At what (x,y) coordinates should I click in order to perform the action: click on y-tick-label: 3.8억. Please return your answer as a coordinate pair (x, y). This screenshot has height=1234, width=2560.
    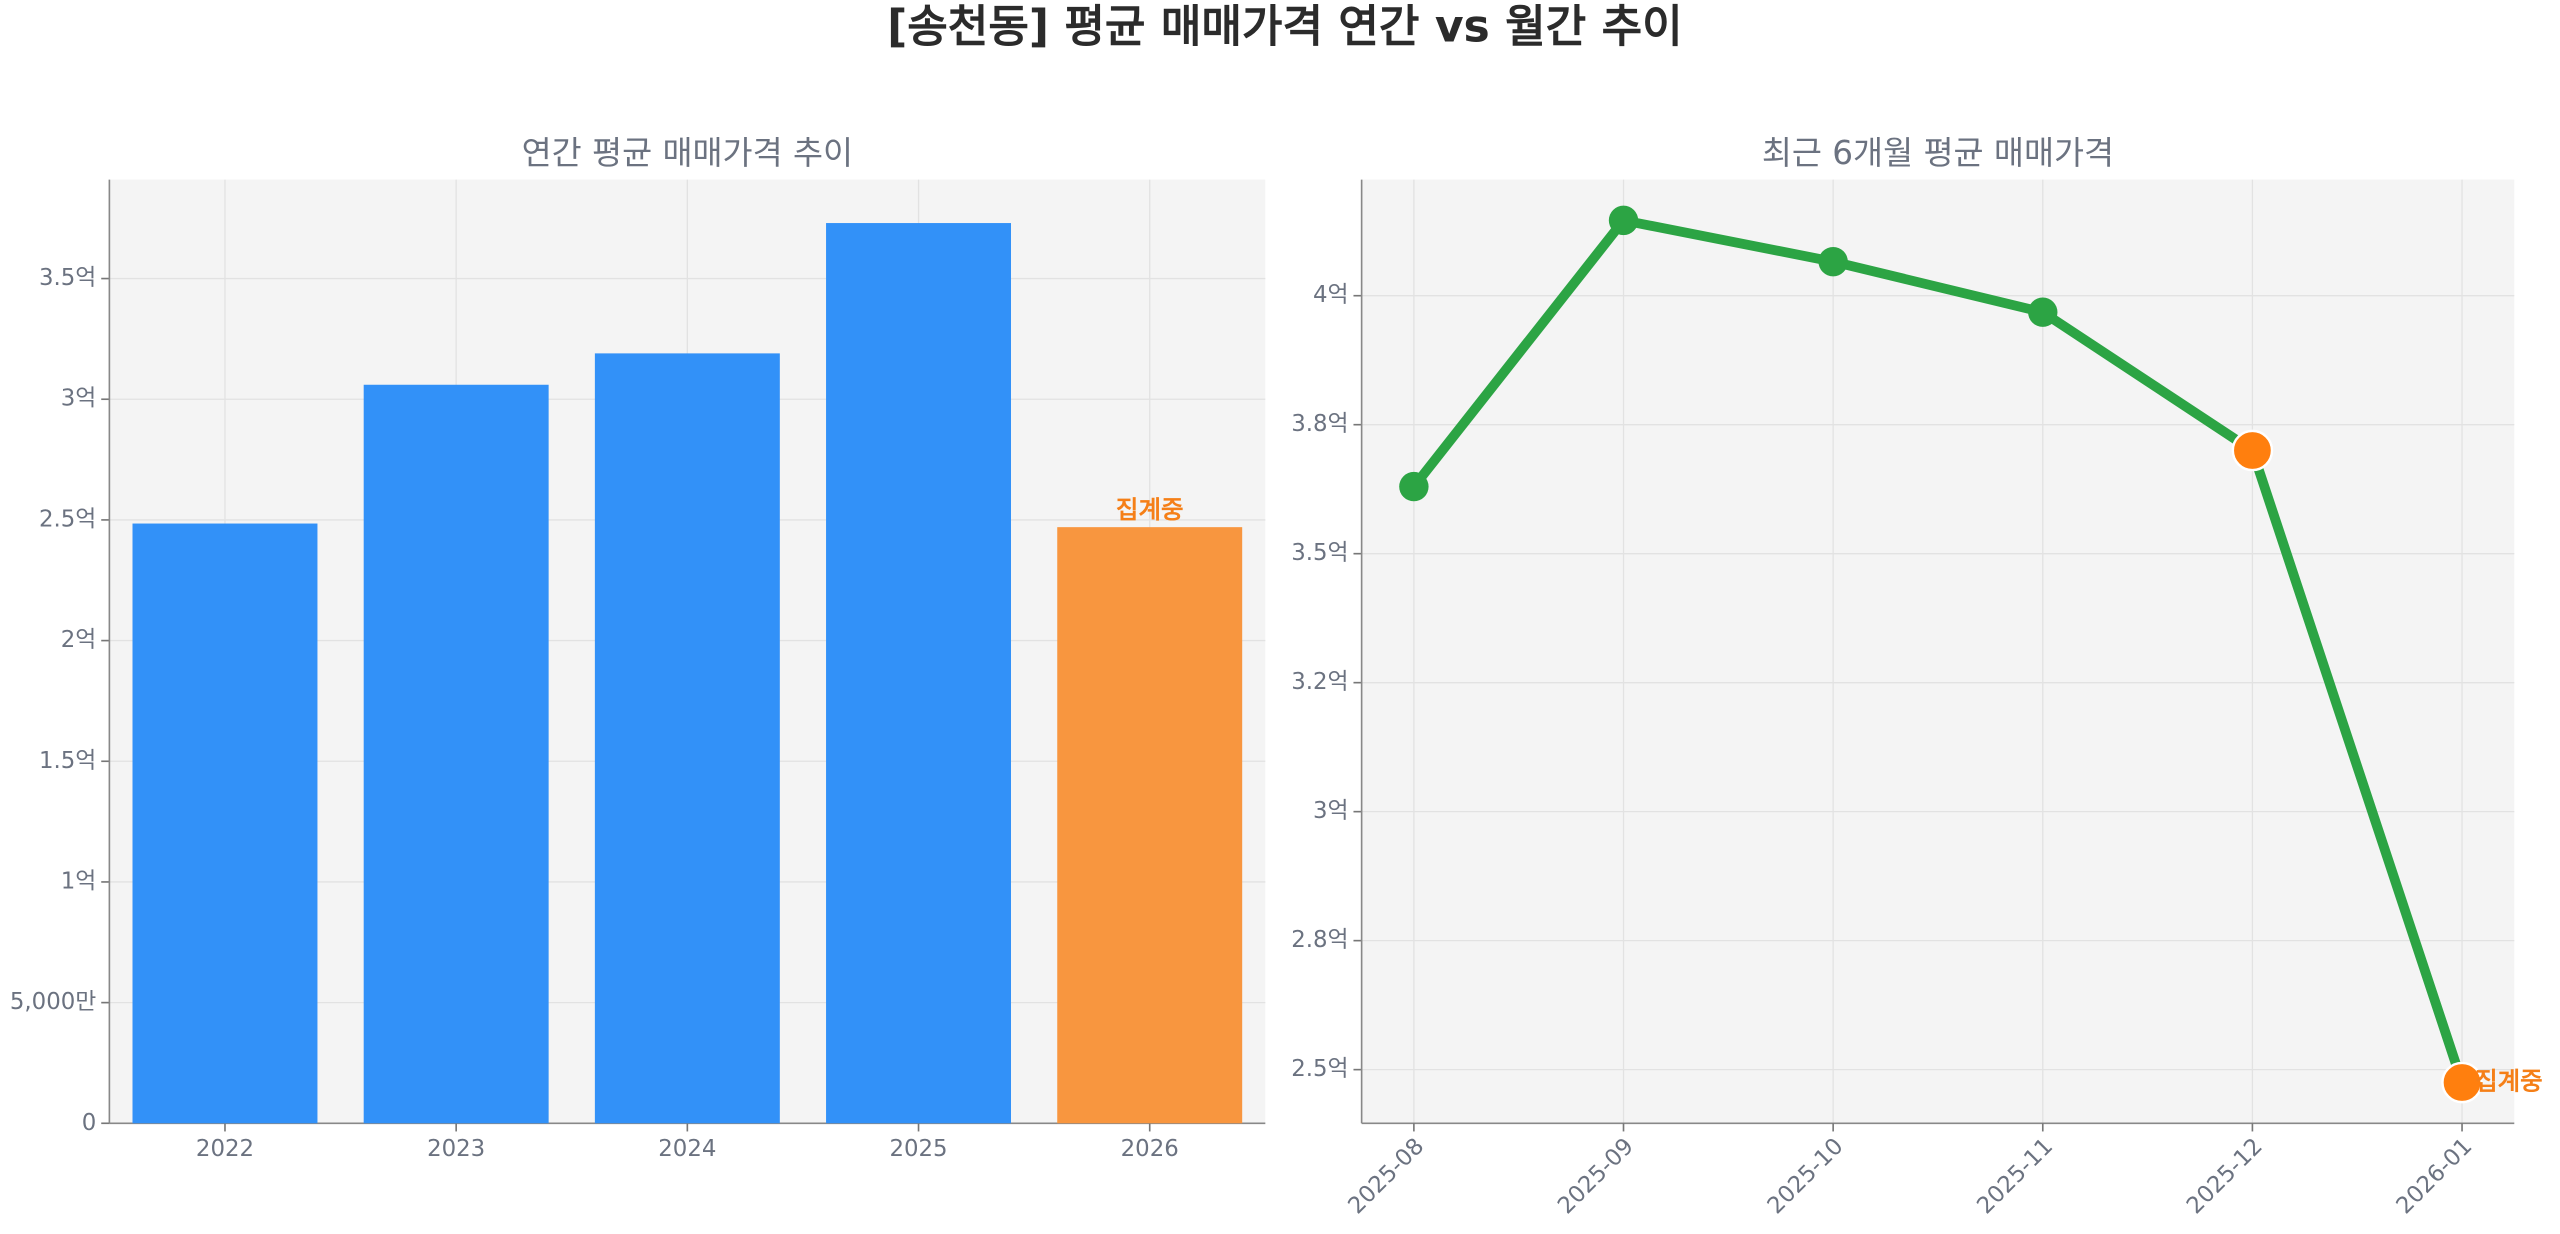
    Looking at the image, I should click on (1319, 424).